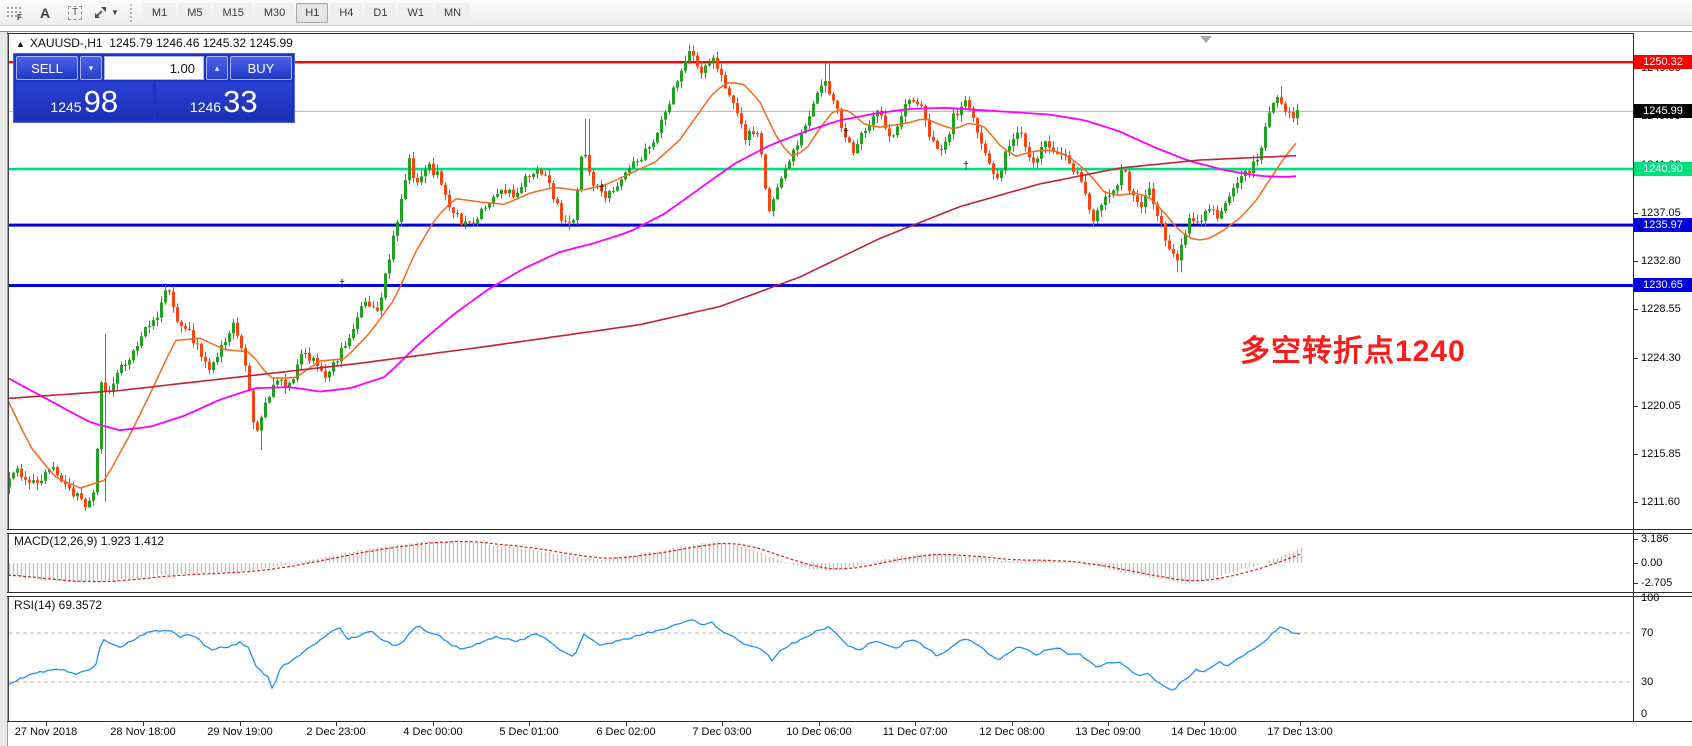 The height and width of the screenshot is (746, 1692). Describe the element at coordinates (1661, 212) in the screenshot. I see `price-tick-label: 1237.05` at that location.